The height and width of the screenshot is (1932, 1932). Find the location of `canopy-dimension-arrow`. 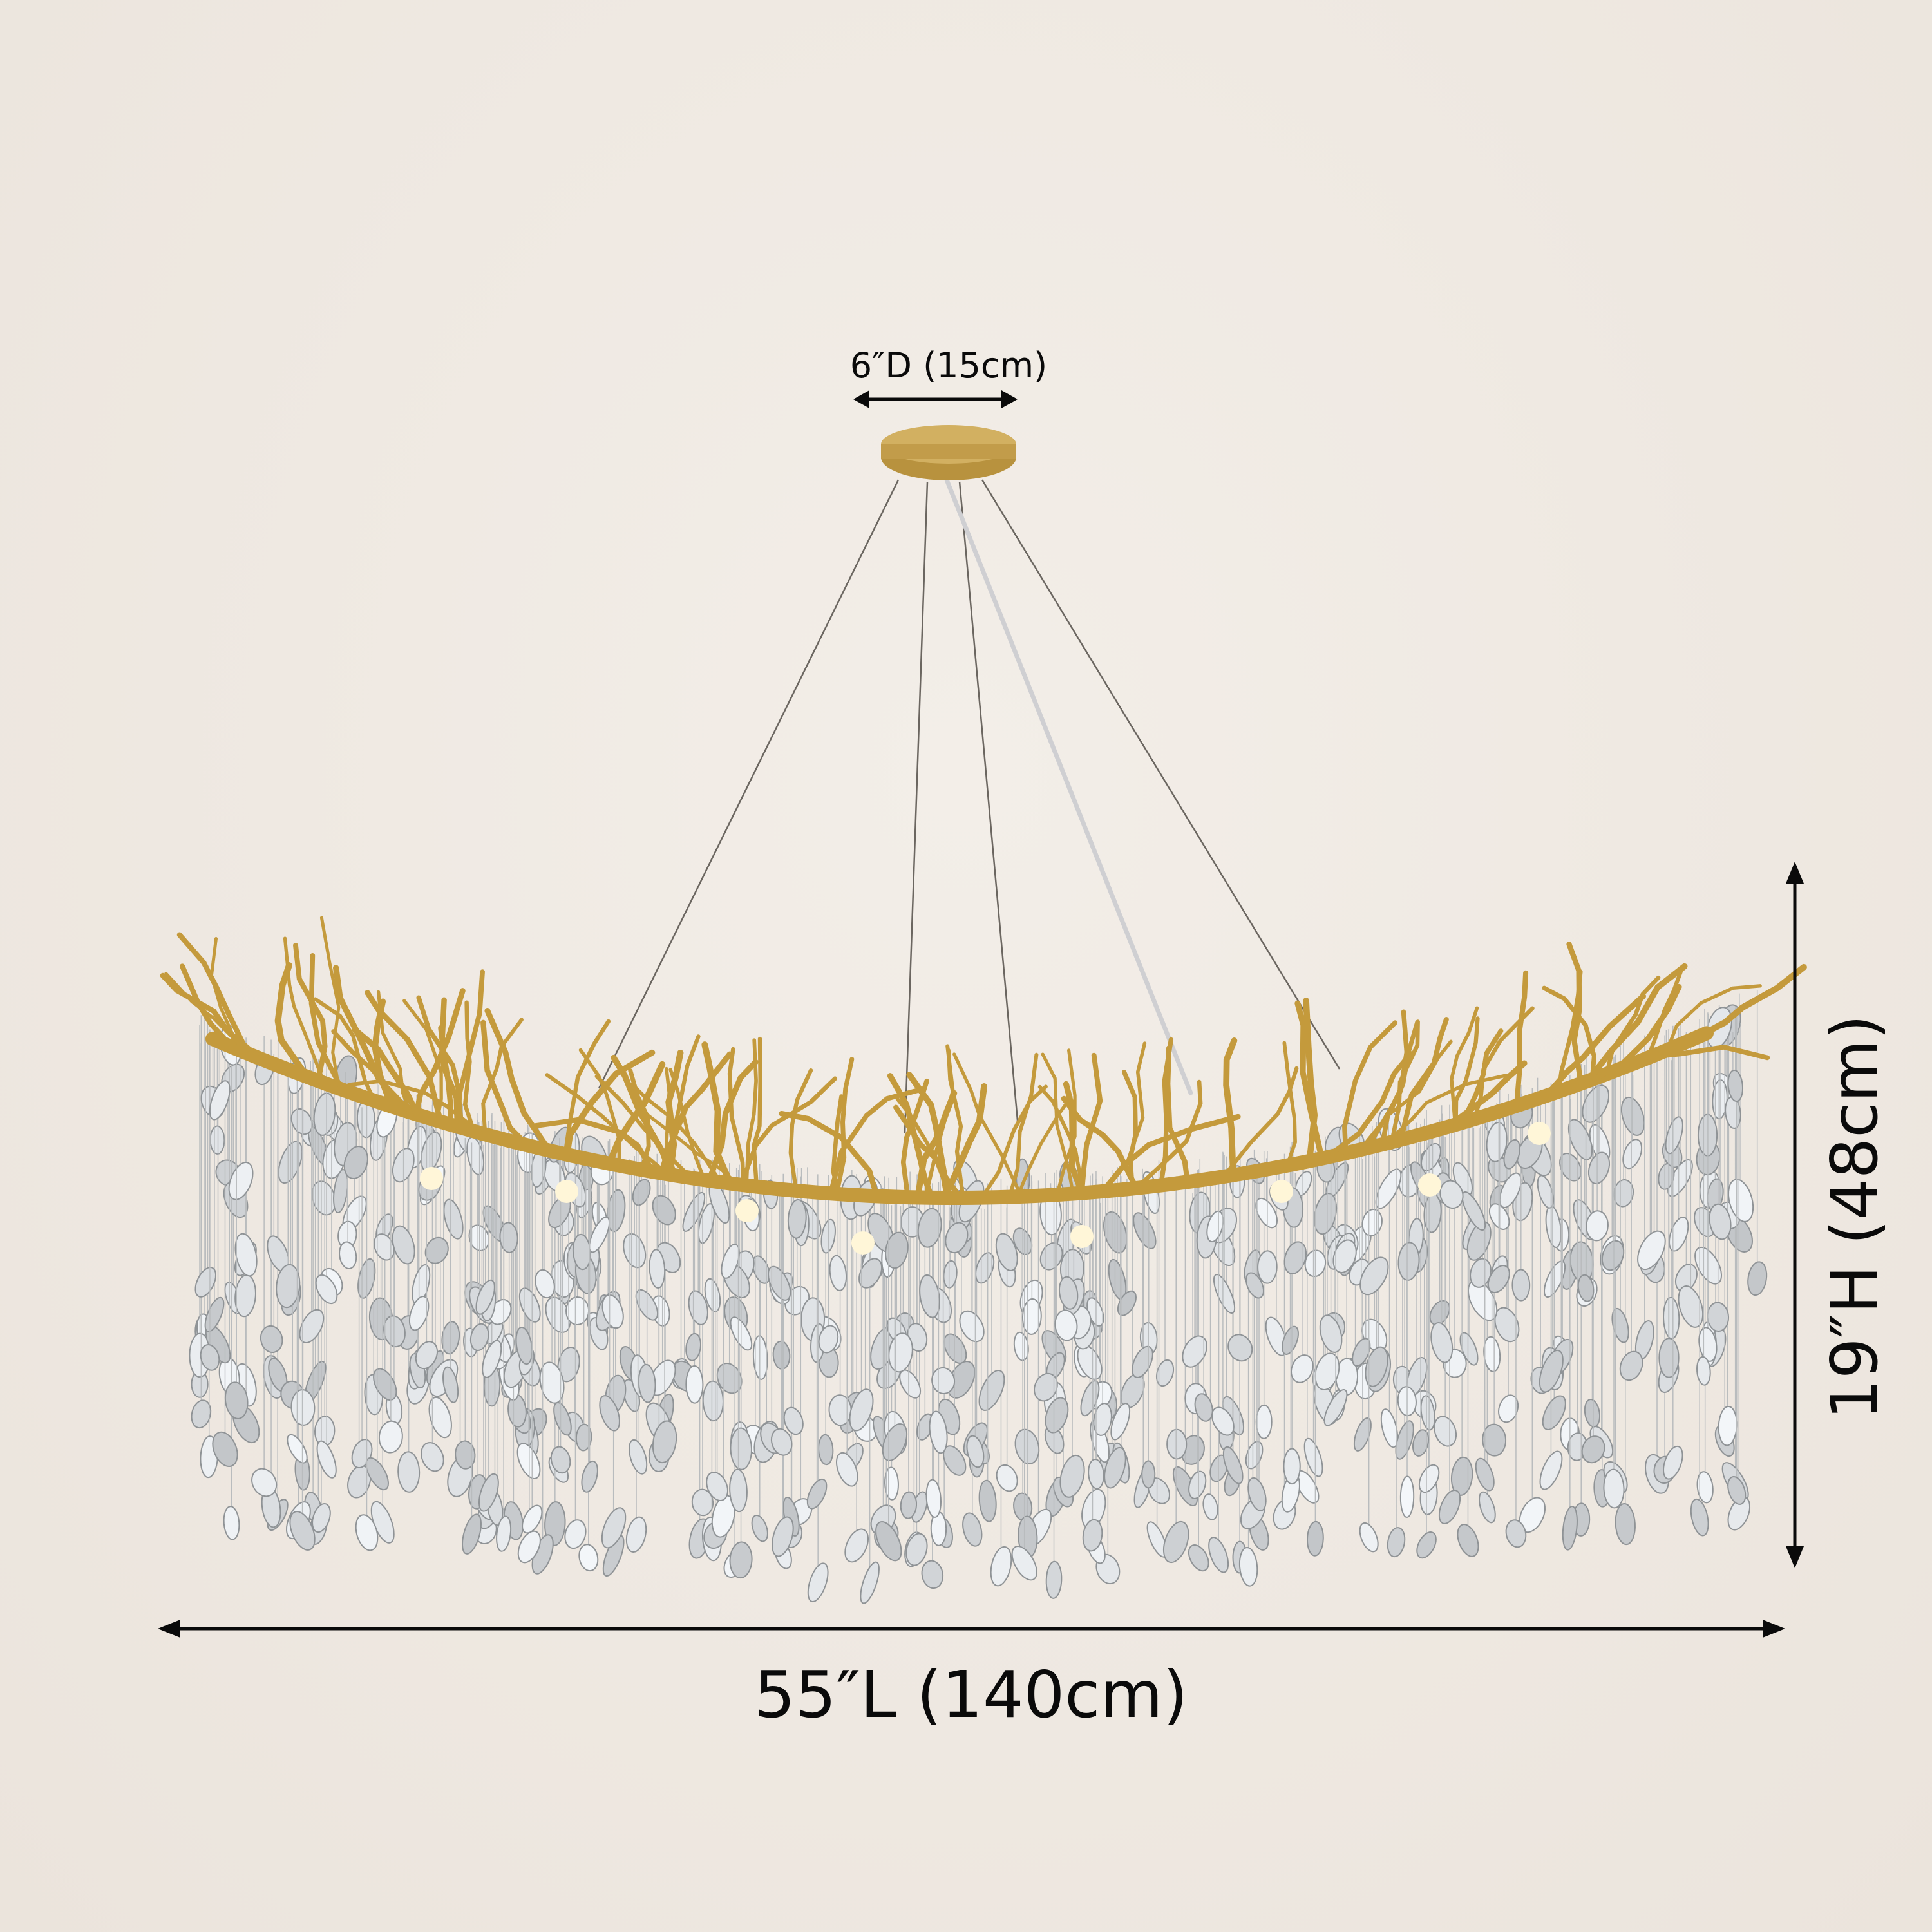

canopy-dimension-arrow is located at coordinates (936, 399).